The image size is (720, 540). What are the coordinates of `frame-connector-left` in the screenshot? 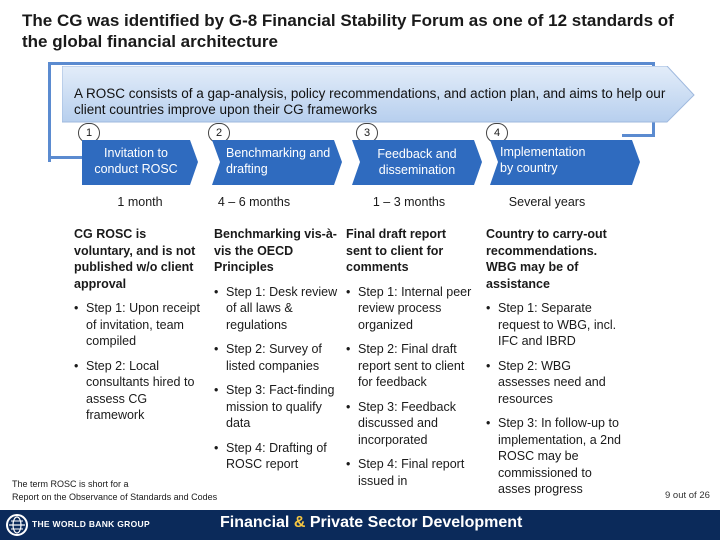 It's located at (66, 157).